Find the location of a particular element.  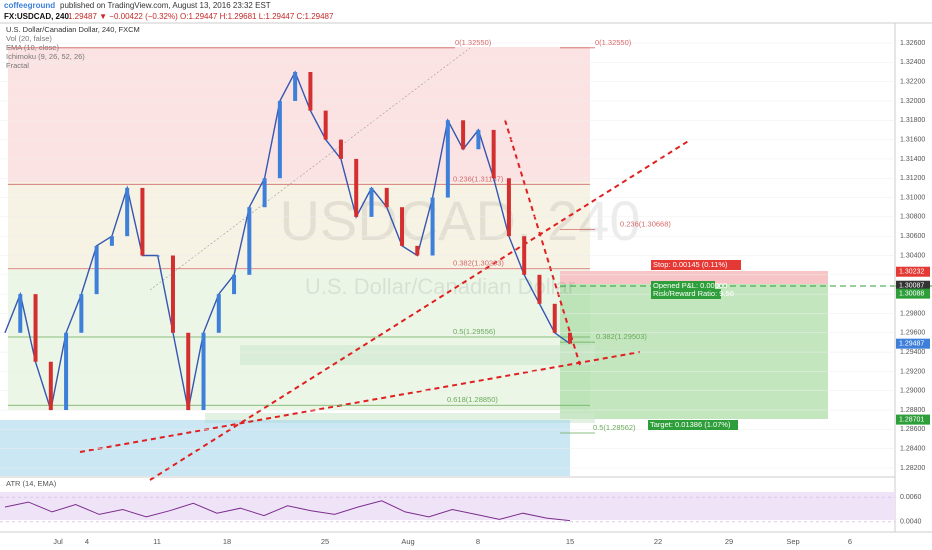

y-tick-label: 1.32600 is located at coordinates (912, 43).